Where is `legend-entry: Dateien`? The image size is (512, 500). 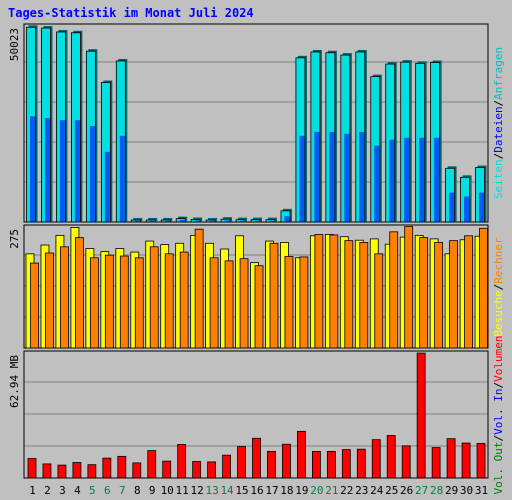 legend-entry: Dateien is located at coordinates (498, 129).